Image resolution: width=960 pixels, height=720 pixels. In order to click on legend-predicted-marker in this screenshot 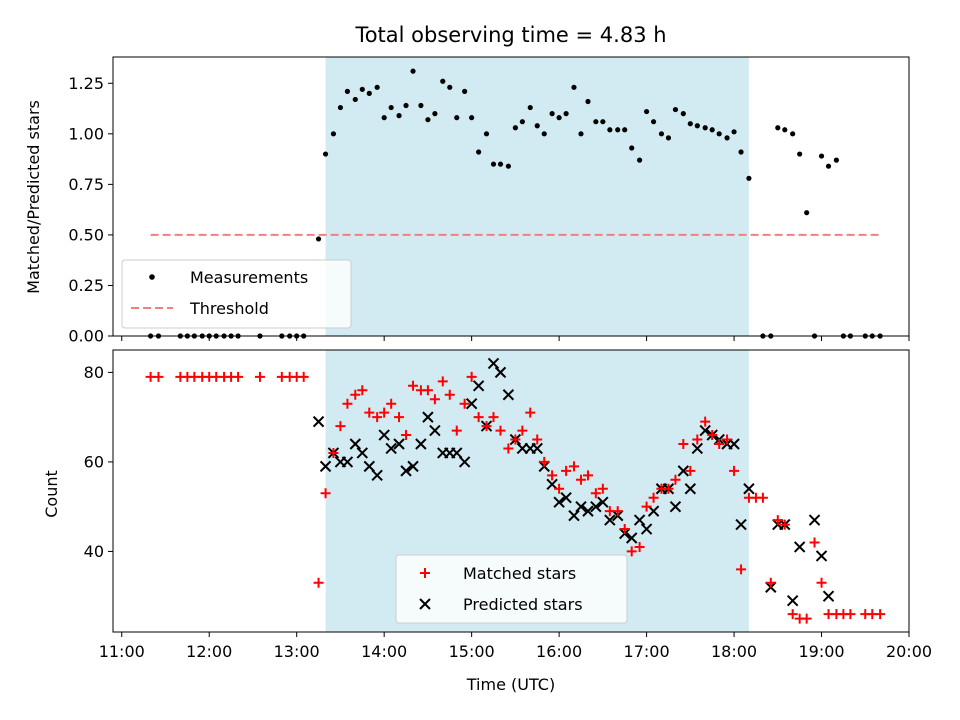, I will do `click(425, 604)`.